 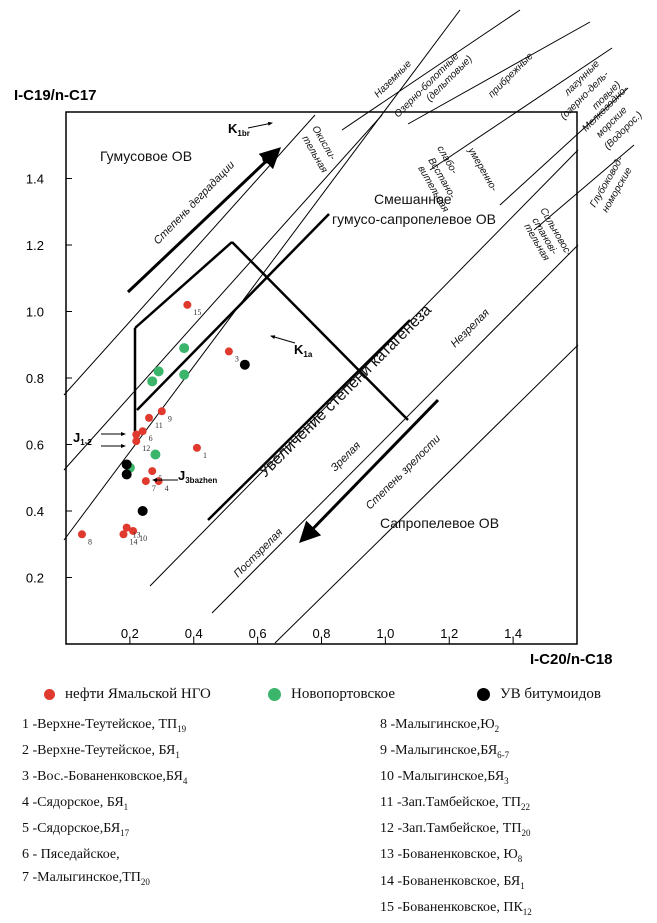 I want to click on field-list-item: 9 -Малыгинское,БЯ6-7, so click(x=445, y=751).